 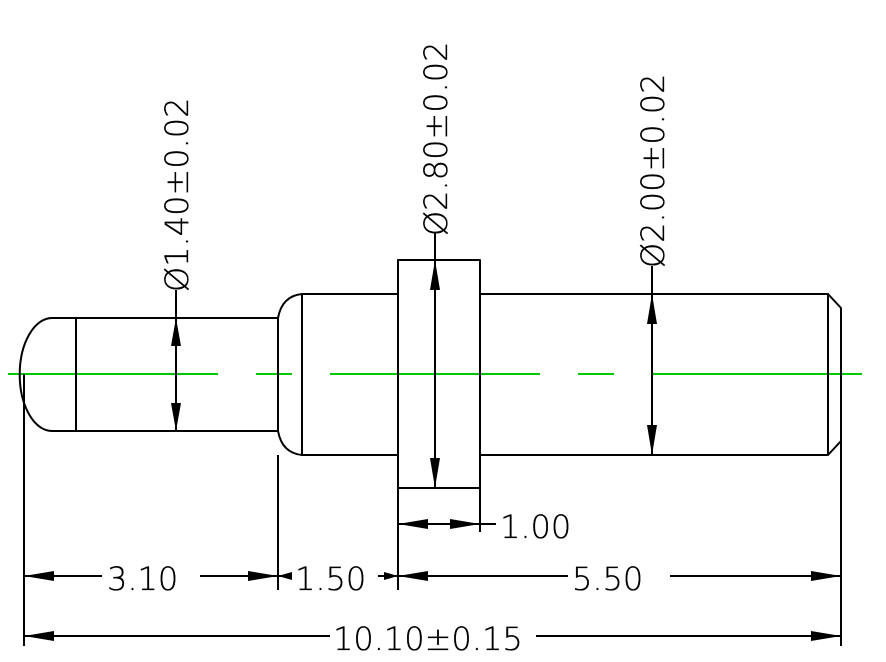 I want to click on dim-shank-length: 5.50, so click(x=619, y=579).